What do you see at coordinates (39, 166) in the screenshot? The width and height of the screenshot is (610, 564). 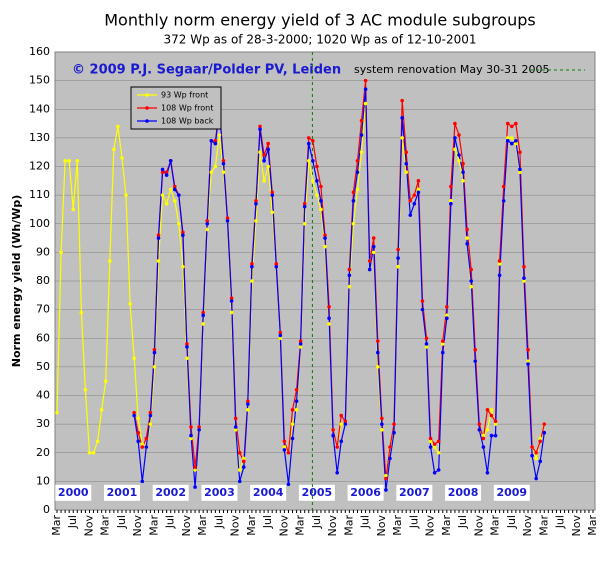 I see `y-tick-label: 120` at bounding box center [39, 166].